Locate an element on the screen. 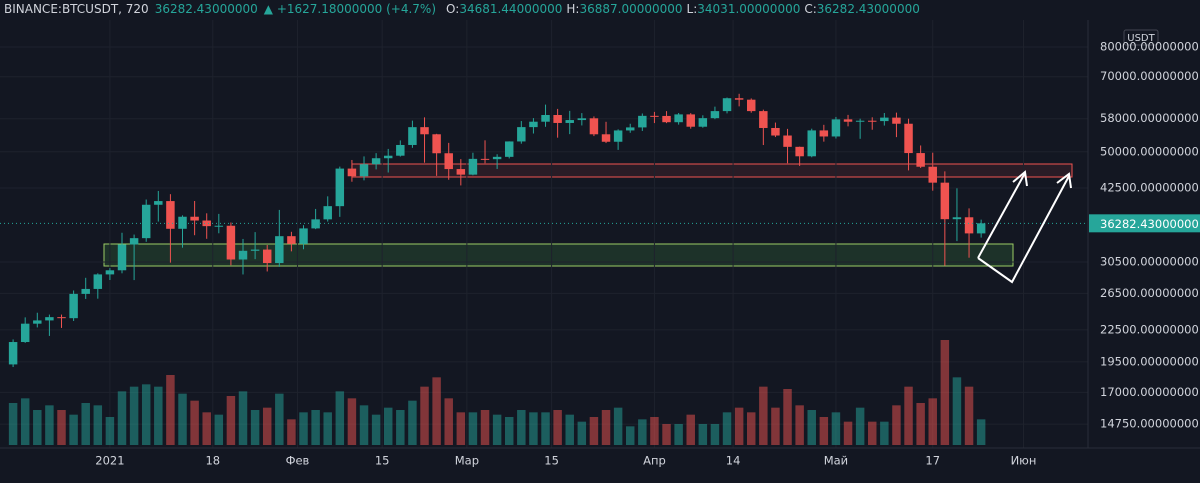 This screenshot has height=483, width=1200. x-tick-label: Май is located at coordinates (836, 461).